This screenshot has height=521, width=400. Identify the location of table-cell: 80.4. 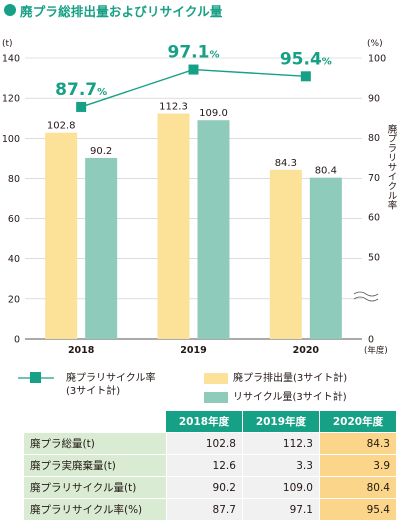
(358, 487).